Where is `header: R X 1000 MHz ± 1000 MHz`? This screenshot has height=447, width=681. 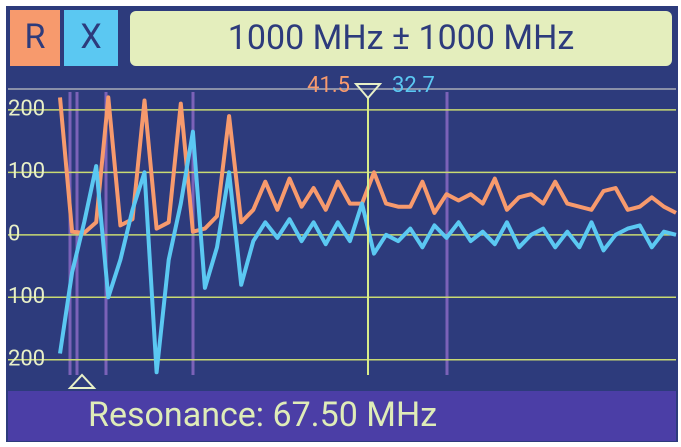
header: R X 1000 MHz ± 1000 MHz is located at coordinates (341, 38).